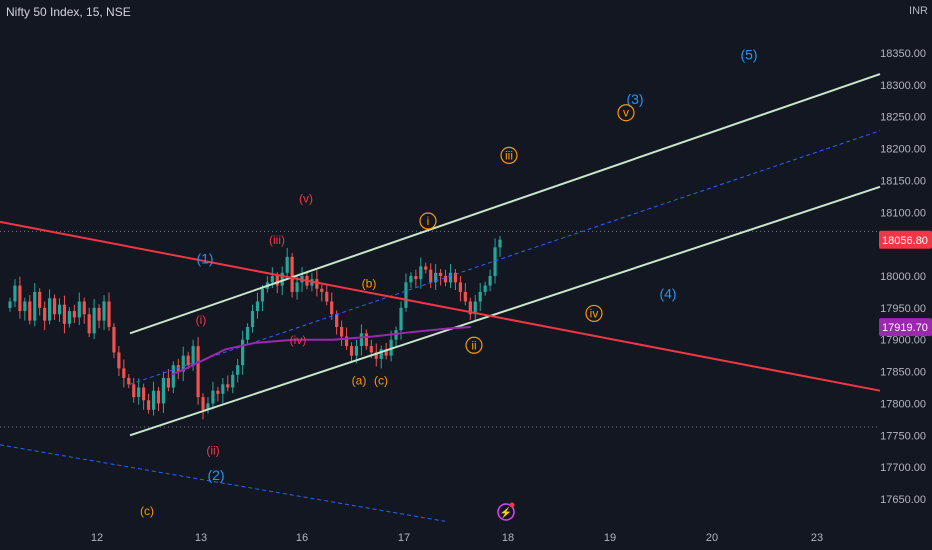 Image resolution: width=932 pixels, height=550 pixels. Describe the element at coordinates (473, 345) in the screenshot. I see `wave-label-ii: ii` at that location.